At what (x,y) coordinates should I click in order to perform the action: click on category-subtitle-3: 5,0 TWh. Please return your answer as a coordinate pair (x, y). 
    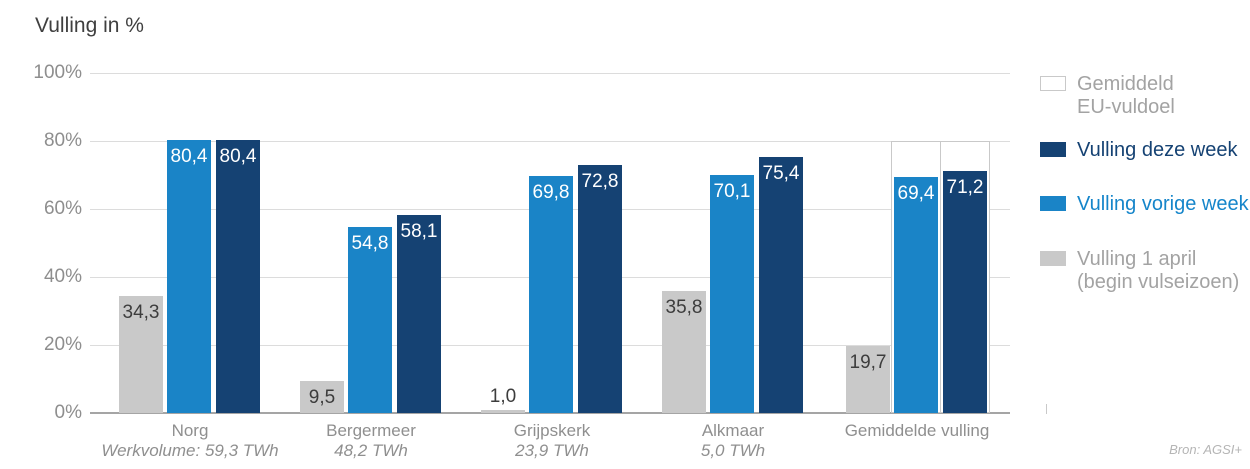
    Looking at the image, I should click on (733, 450).